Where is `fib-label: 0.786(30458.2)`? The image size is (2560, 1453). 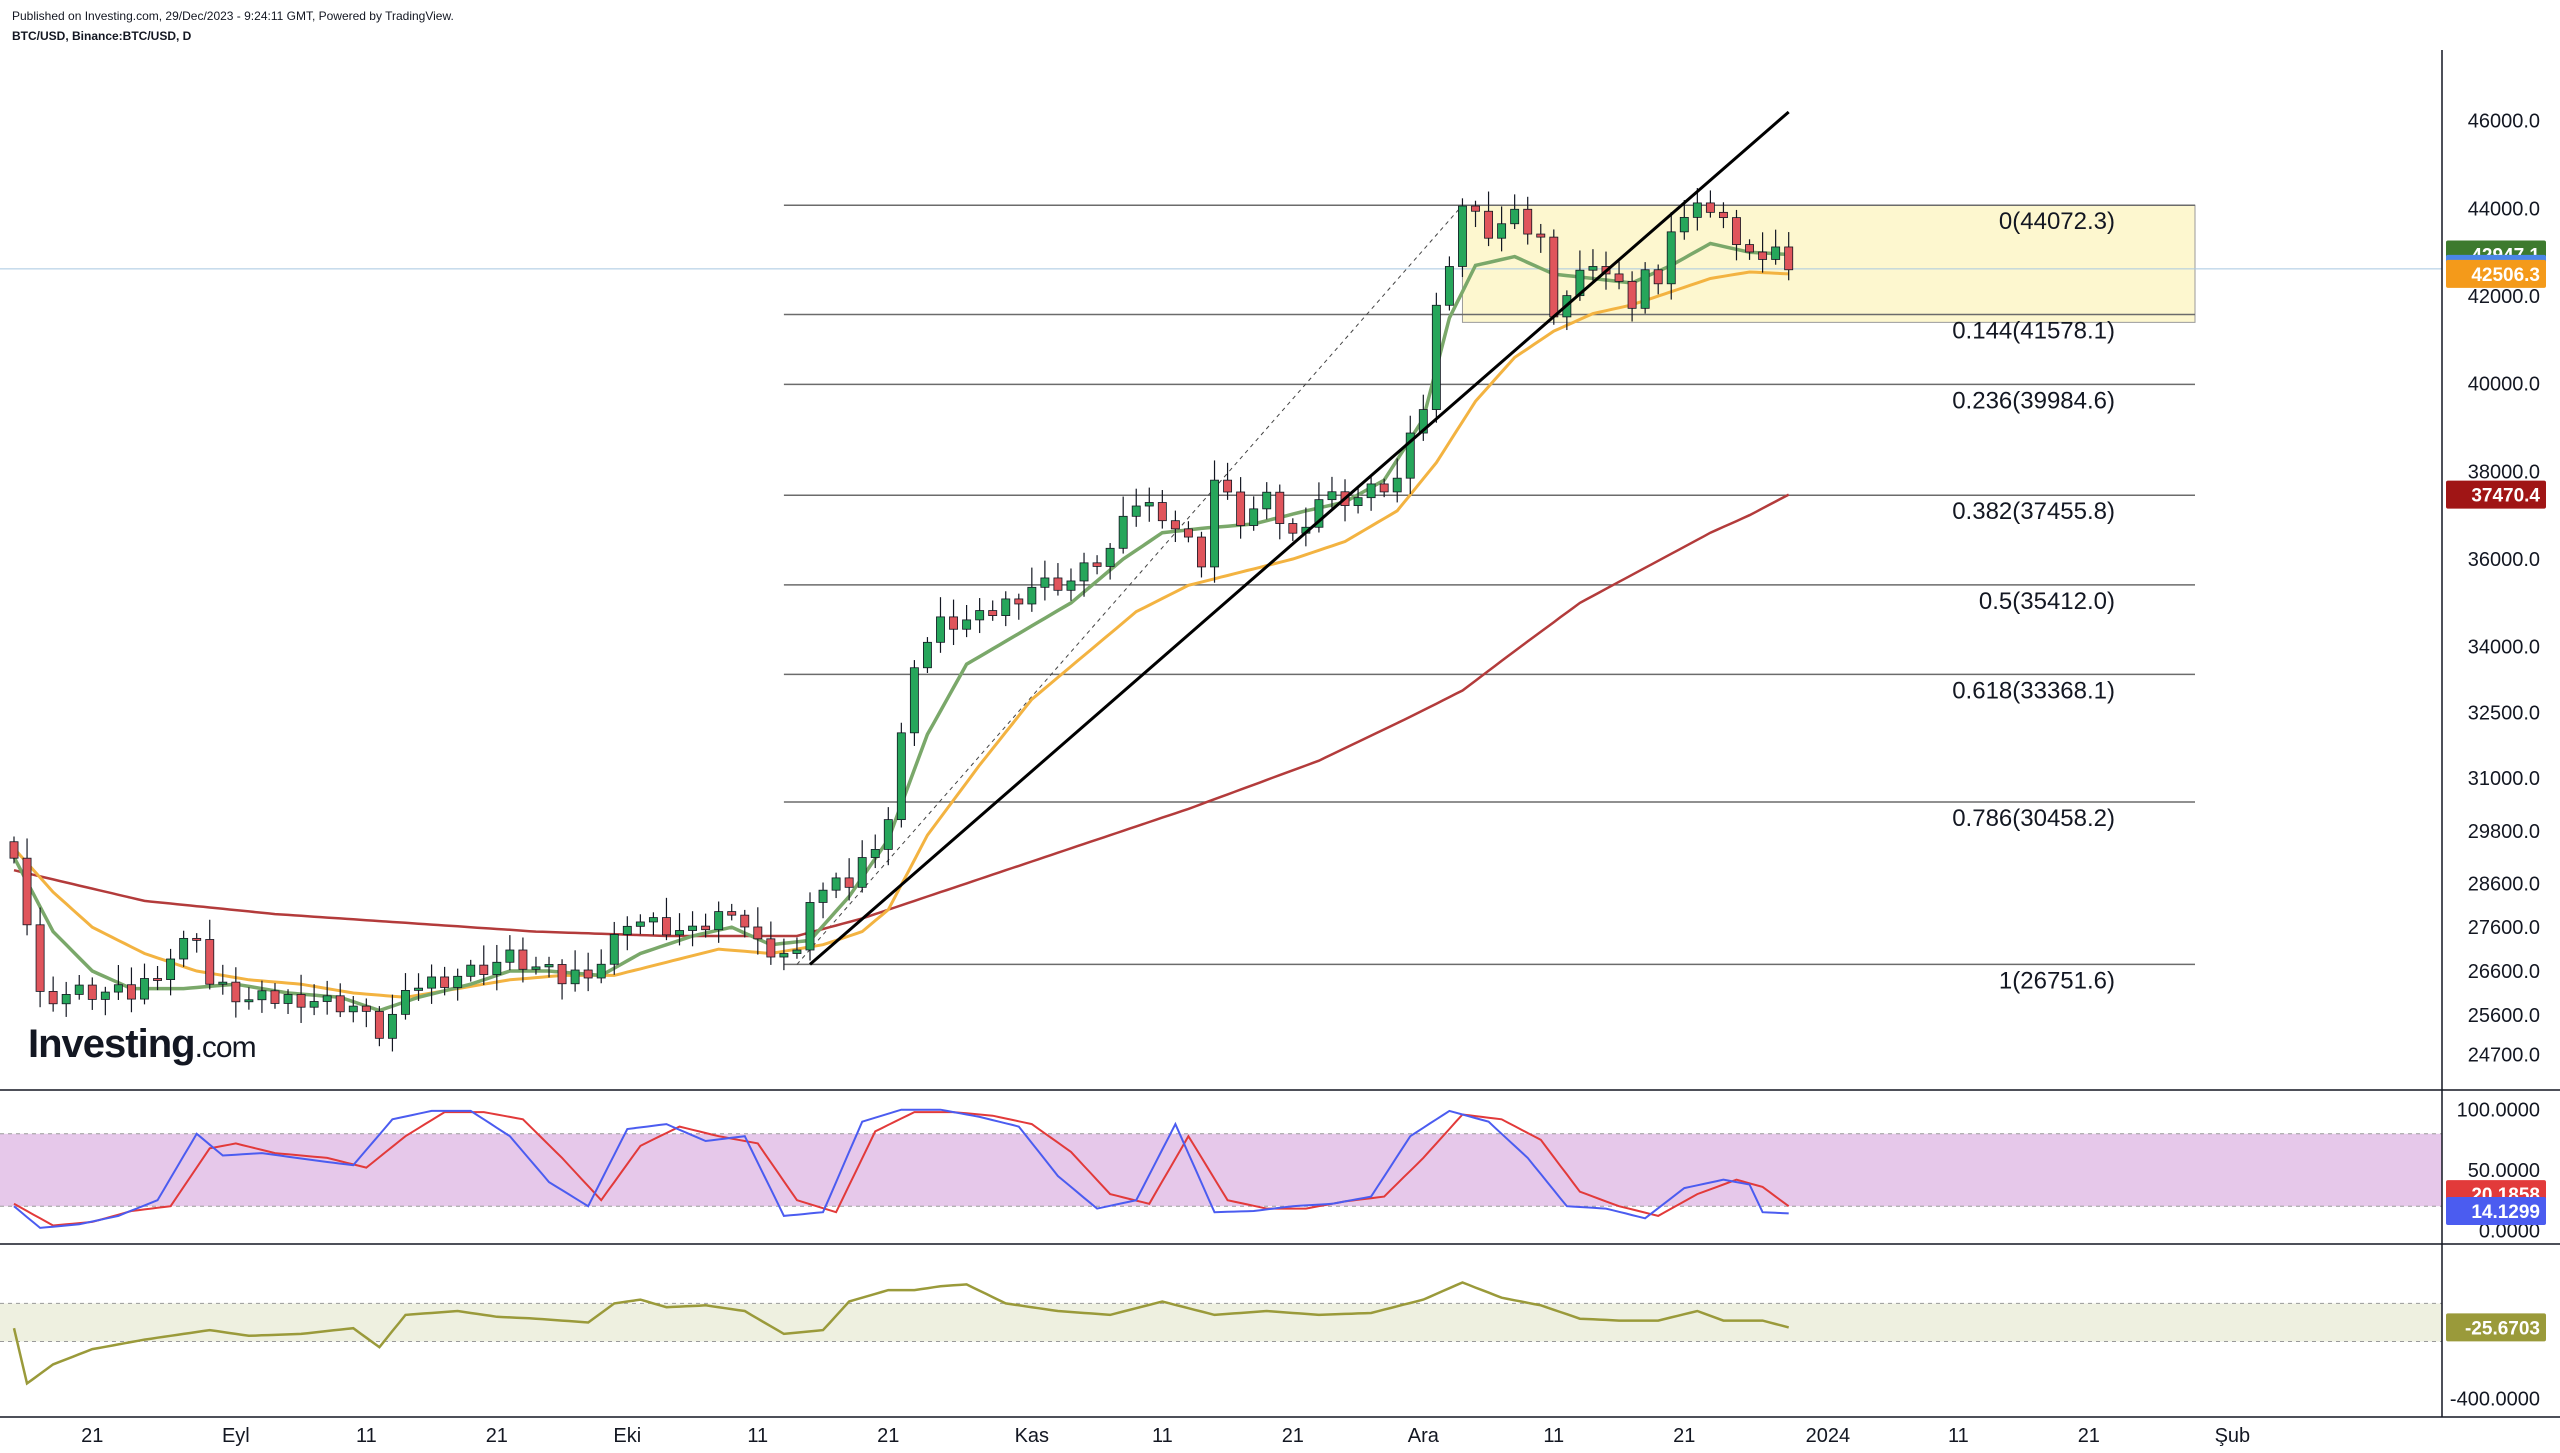
fib-label: 0.786(30458.2) is located at coordinates (2033, 818).